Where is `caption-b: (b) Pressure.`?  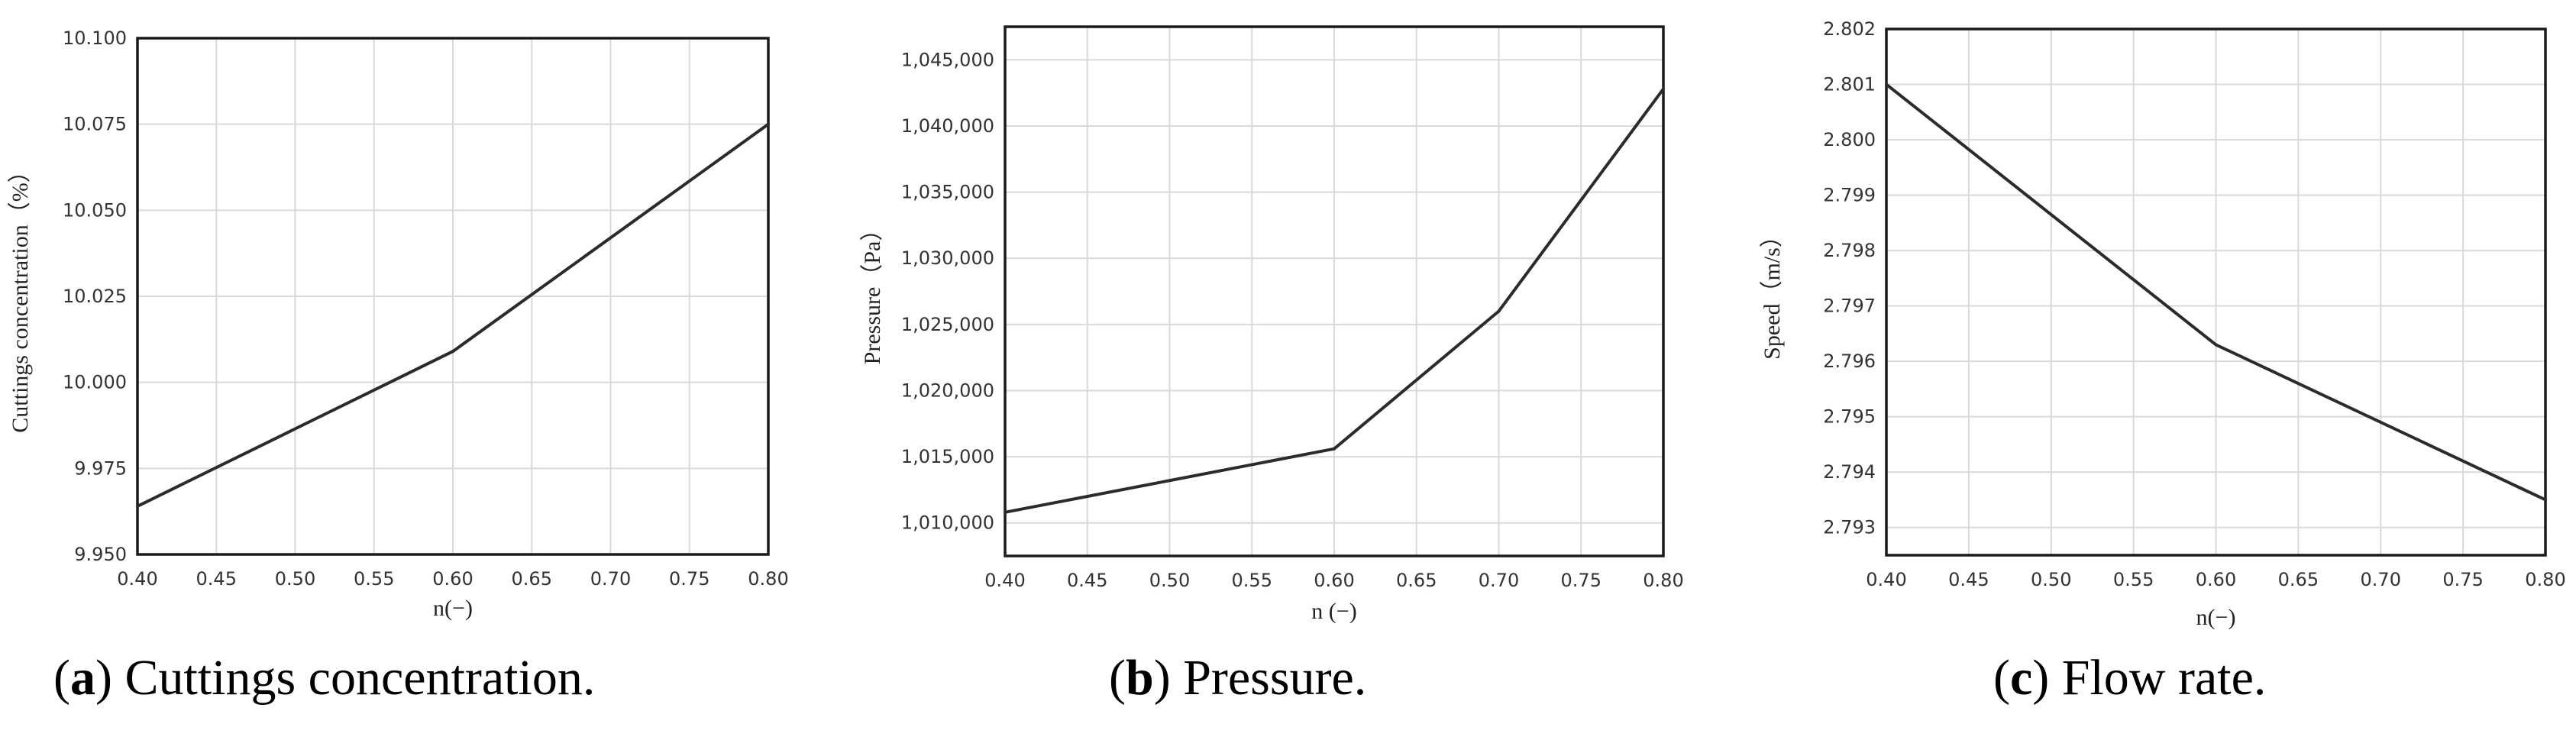
caption-b: (b) Pressure. is located at coordinates (1238, 678).